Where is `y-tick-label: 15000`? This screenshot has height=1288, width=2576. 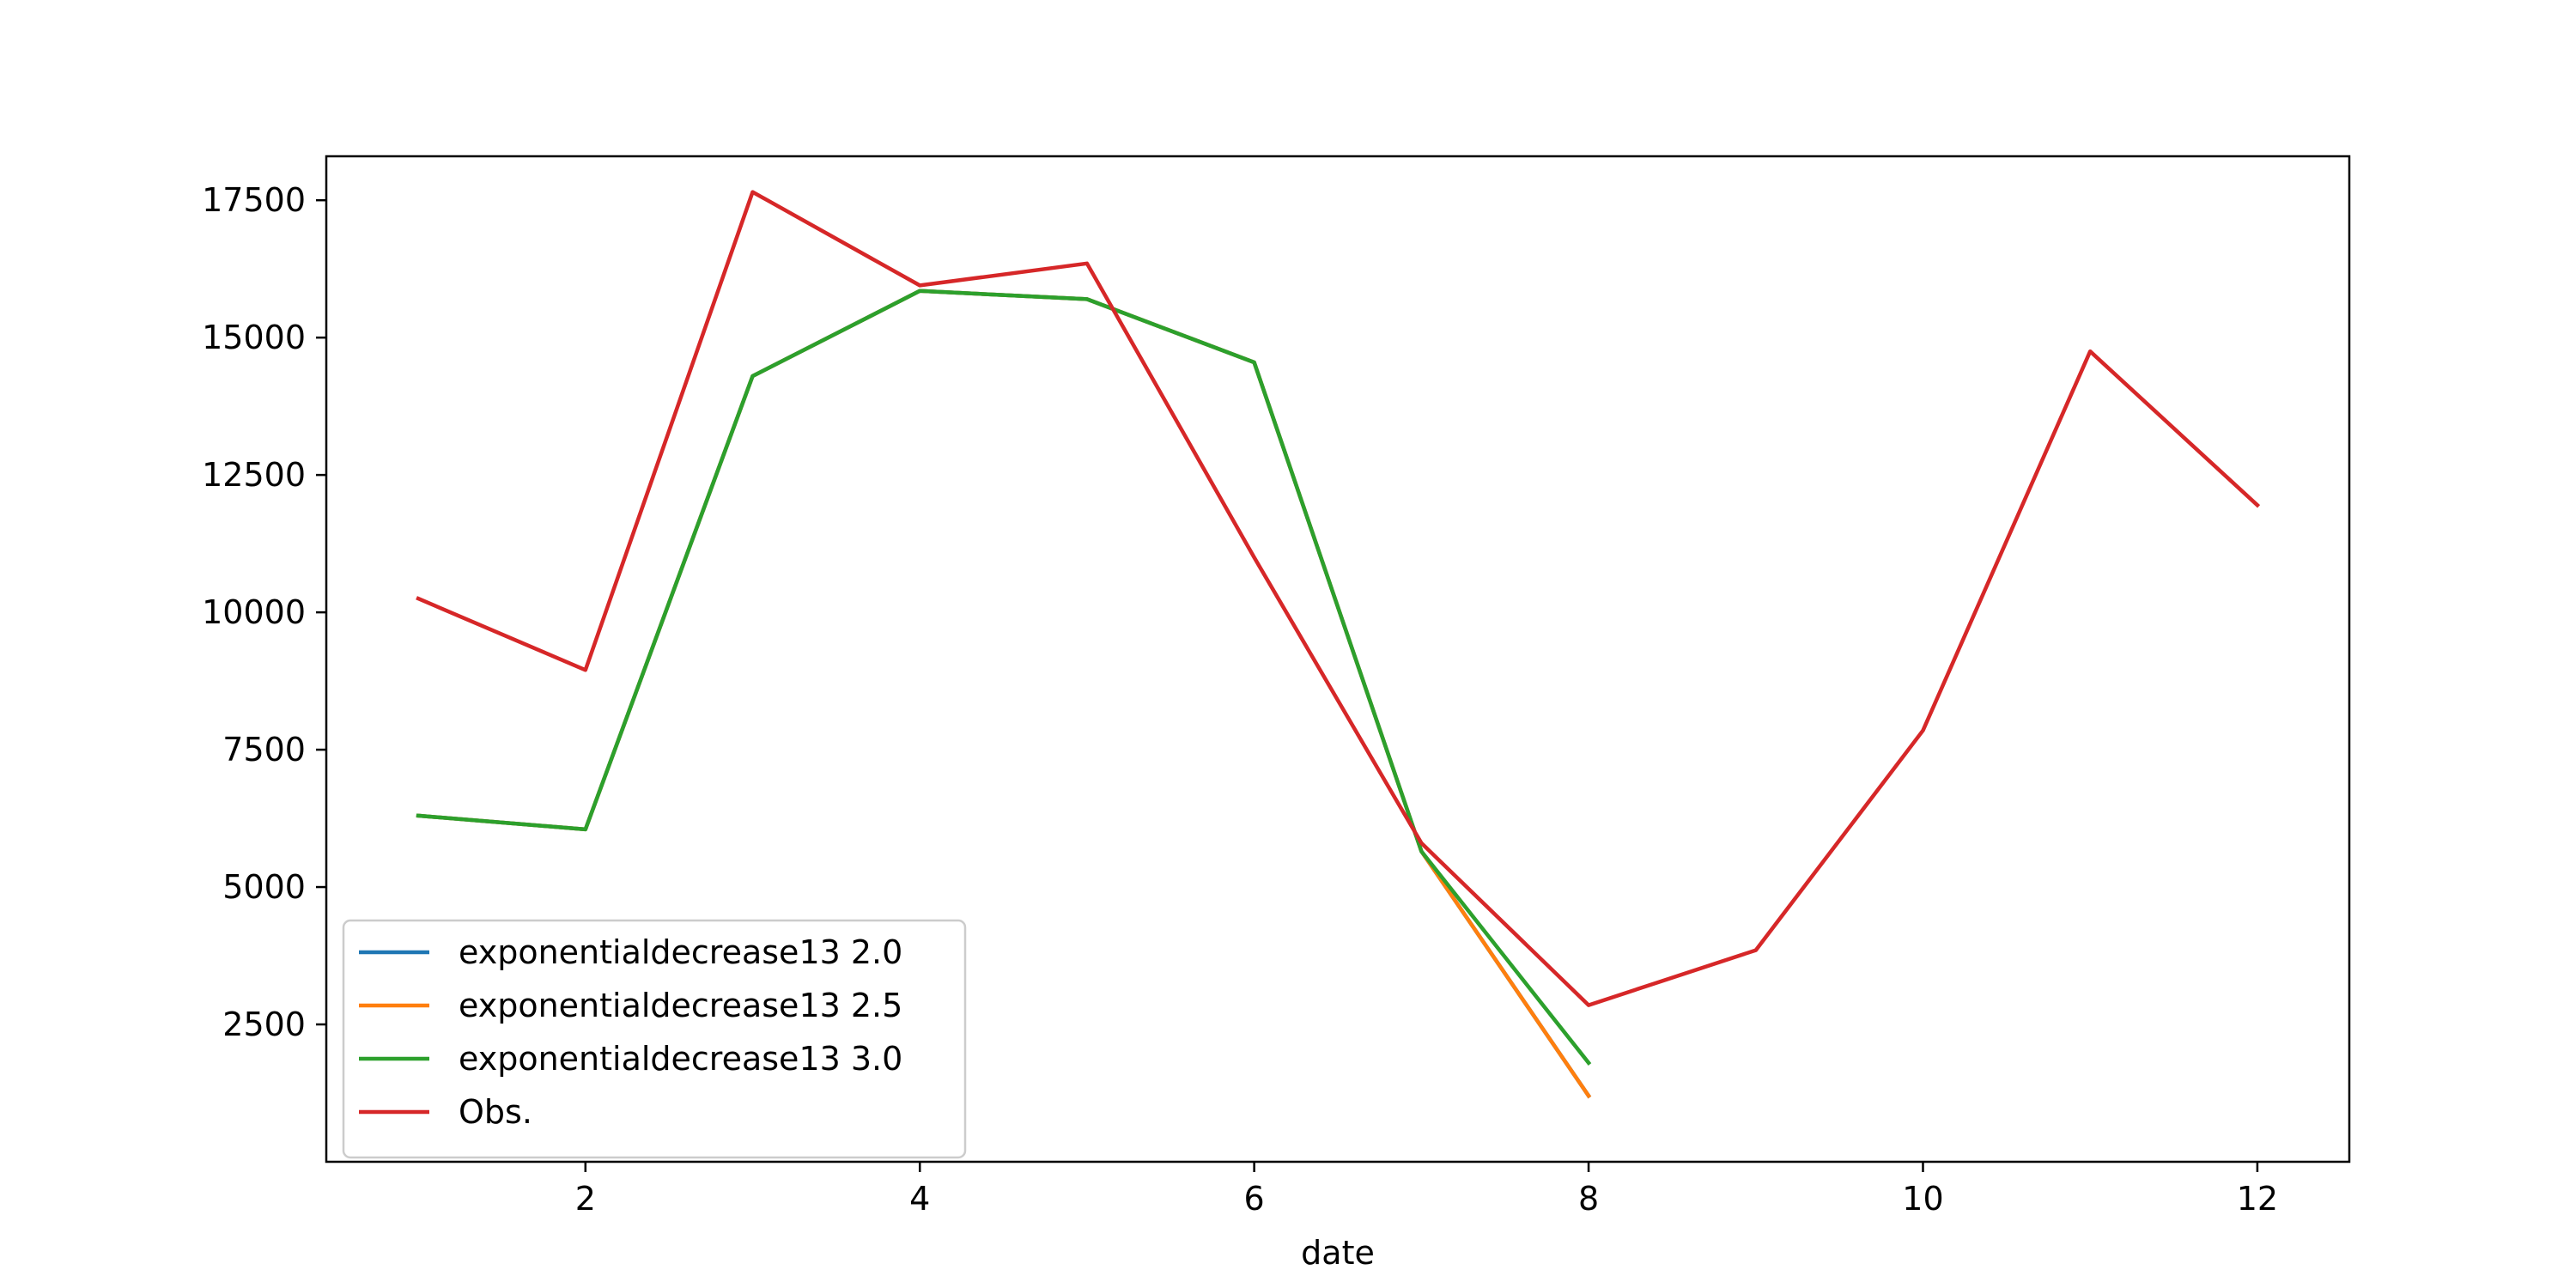 y-tick-label: 15000 is located at coordinates (254, 337).